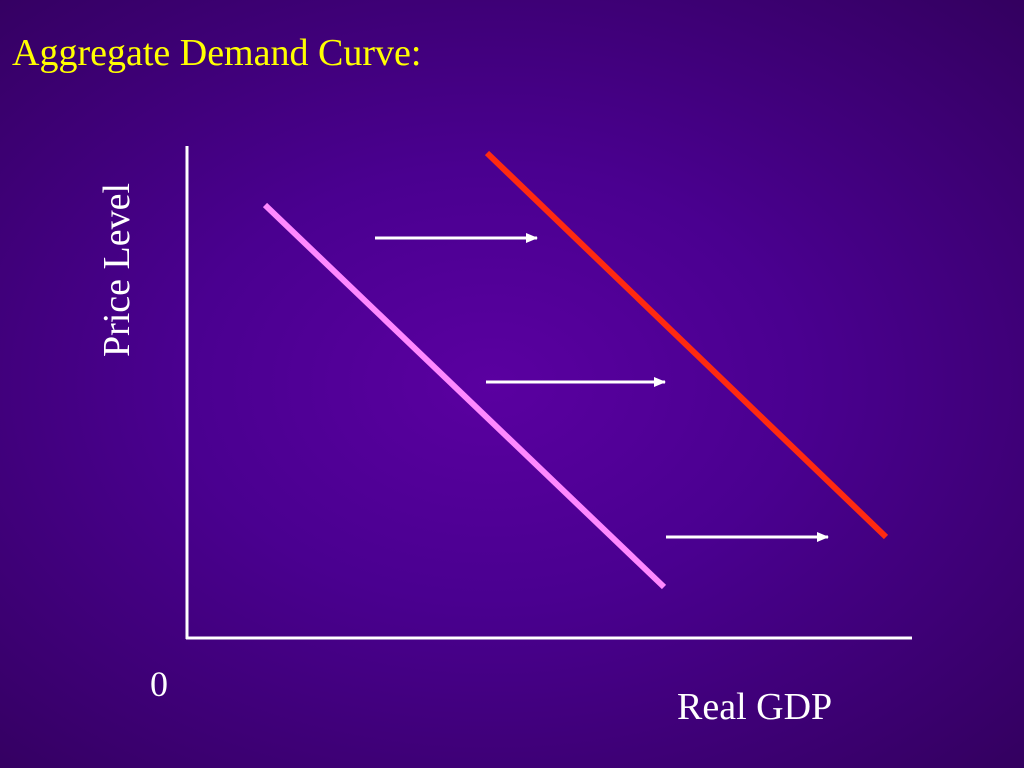  Describe the element at coordinates (159, 684) in the screenshot. I see `origin-label: 0` at that location.